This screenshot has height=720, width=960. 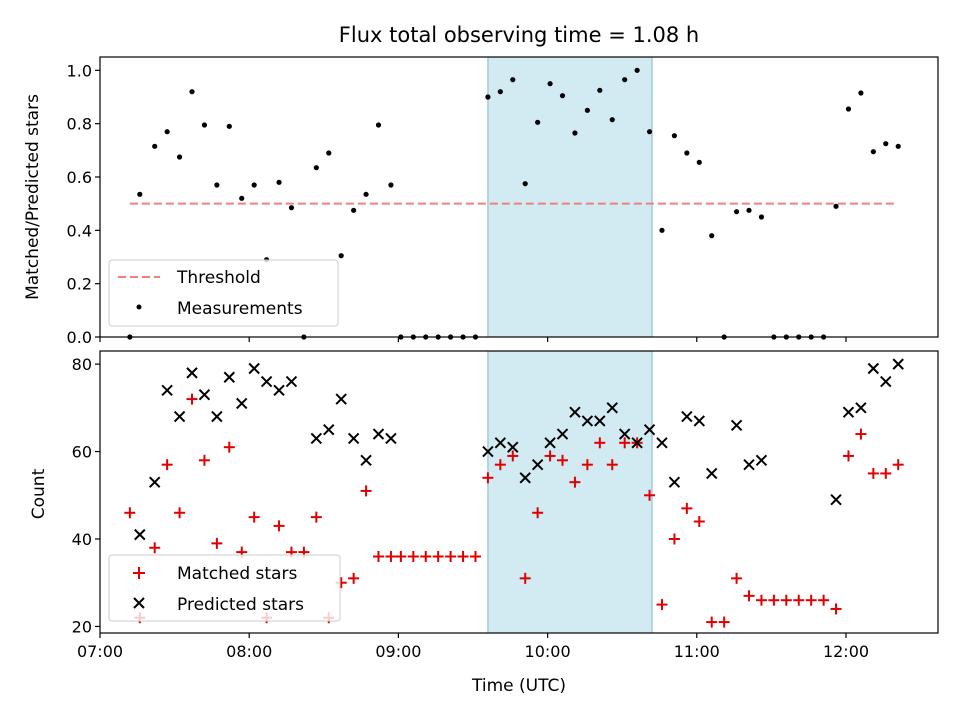 I want to click on y-tick-label: 60, so click(x=82, y=452).